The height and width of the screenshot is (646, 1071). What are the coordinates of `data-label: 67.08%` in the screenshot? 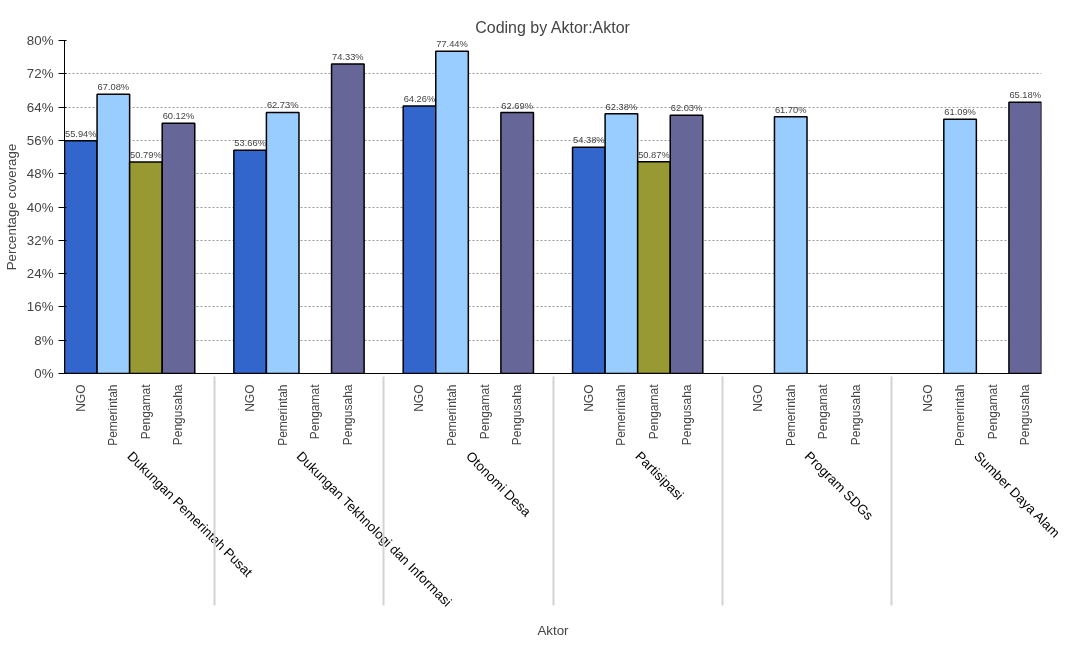 It's located at (113, 87).